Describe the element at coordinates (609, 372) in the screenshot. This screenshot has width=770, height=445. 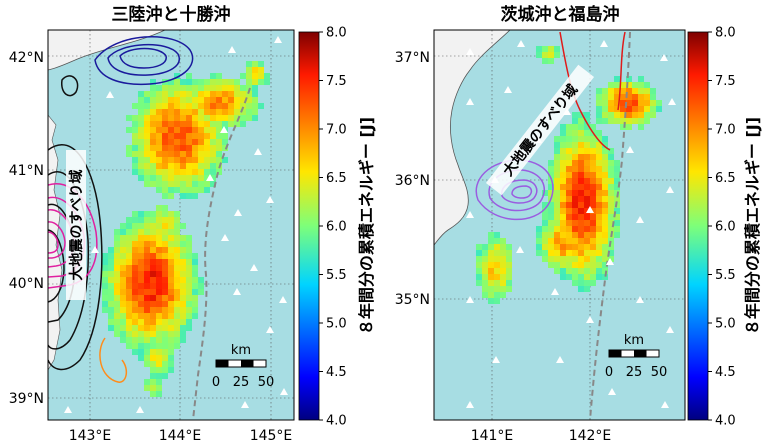
I see `svg-text: 0` at that location.